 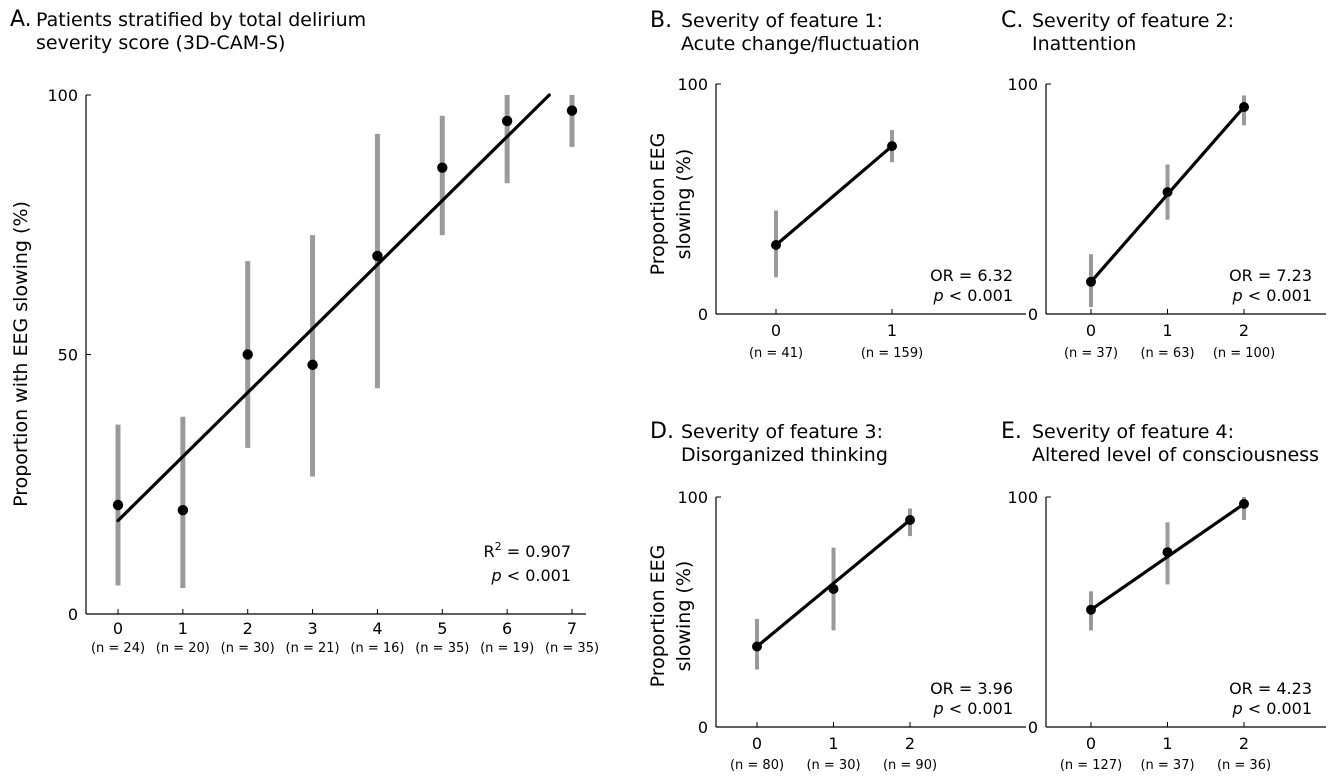 I want to click on x-tick-label: 4, so click(x=377, y=628).